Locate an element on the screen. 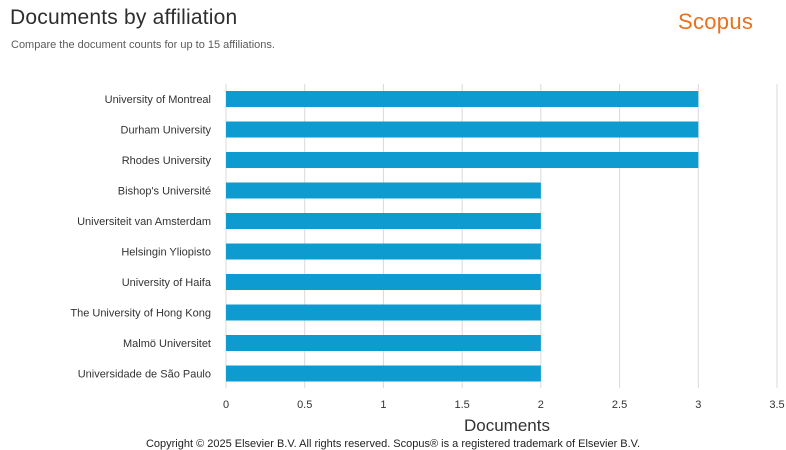 This screenshot has height=450, width=786. category-label: Helsingin Yliopisto is located at coordinates (166, 253).